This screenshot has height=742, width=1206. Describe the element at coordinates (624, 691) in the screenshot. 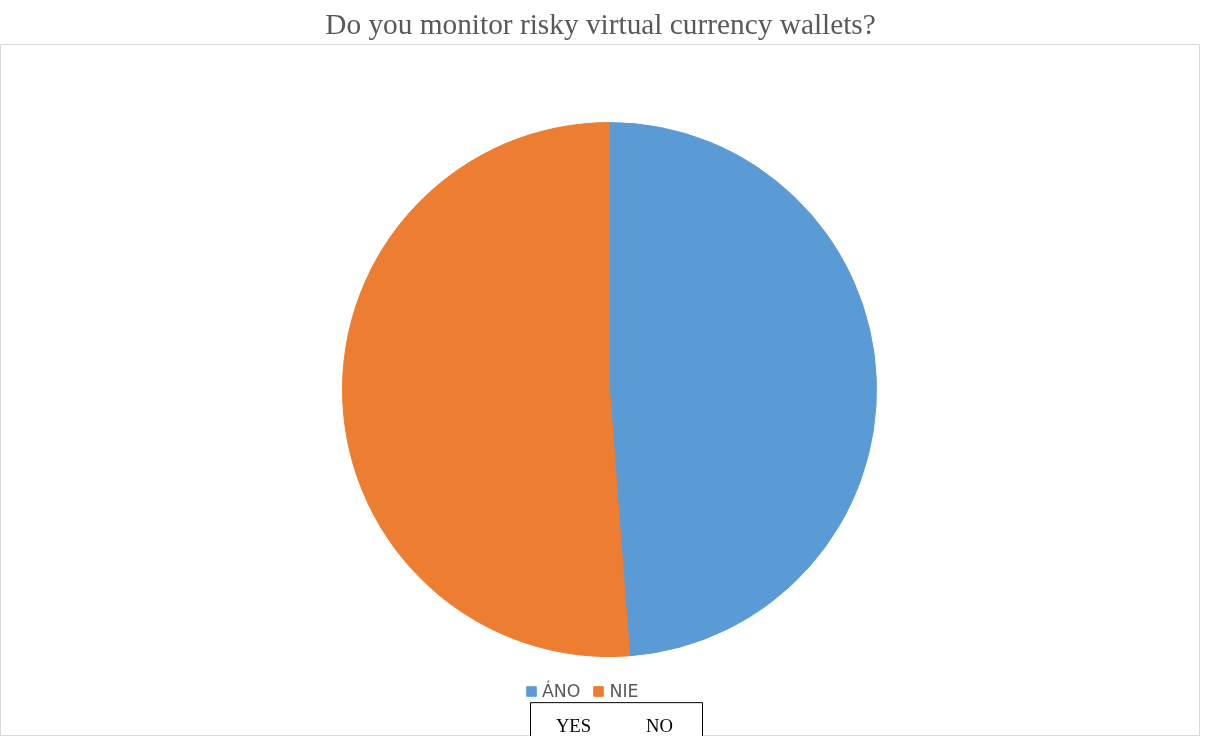

I see `legend-label: NIE` at that location.